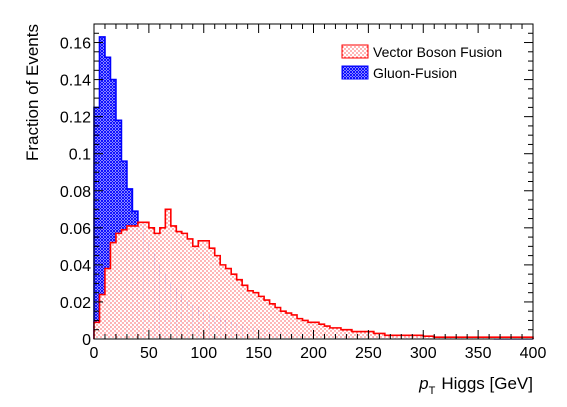 Image resolution: width=567 pixels, height=407 pixels. Describe the element at coordinates (368, 353) in the screenshot. I see `x-tick-label: 250` at that location.